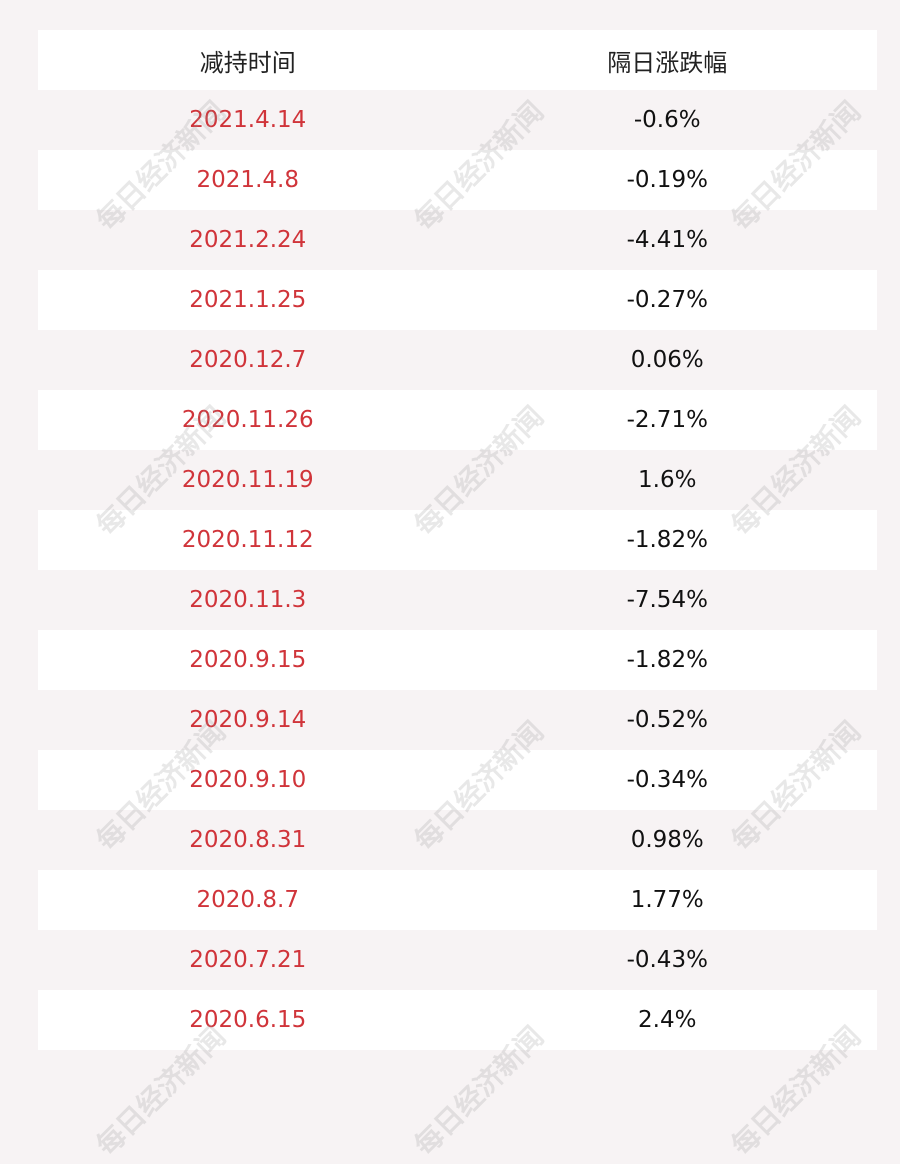 This screenshot has height=1164, width=900. Describe the element at coordinates (247, 540) in the screenshot. I see `date-cell: 2020.11.12` at that location.